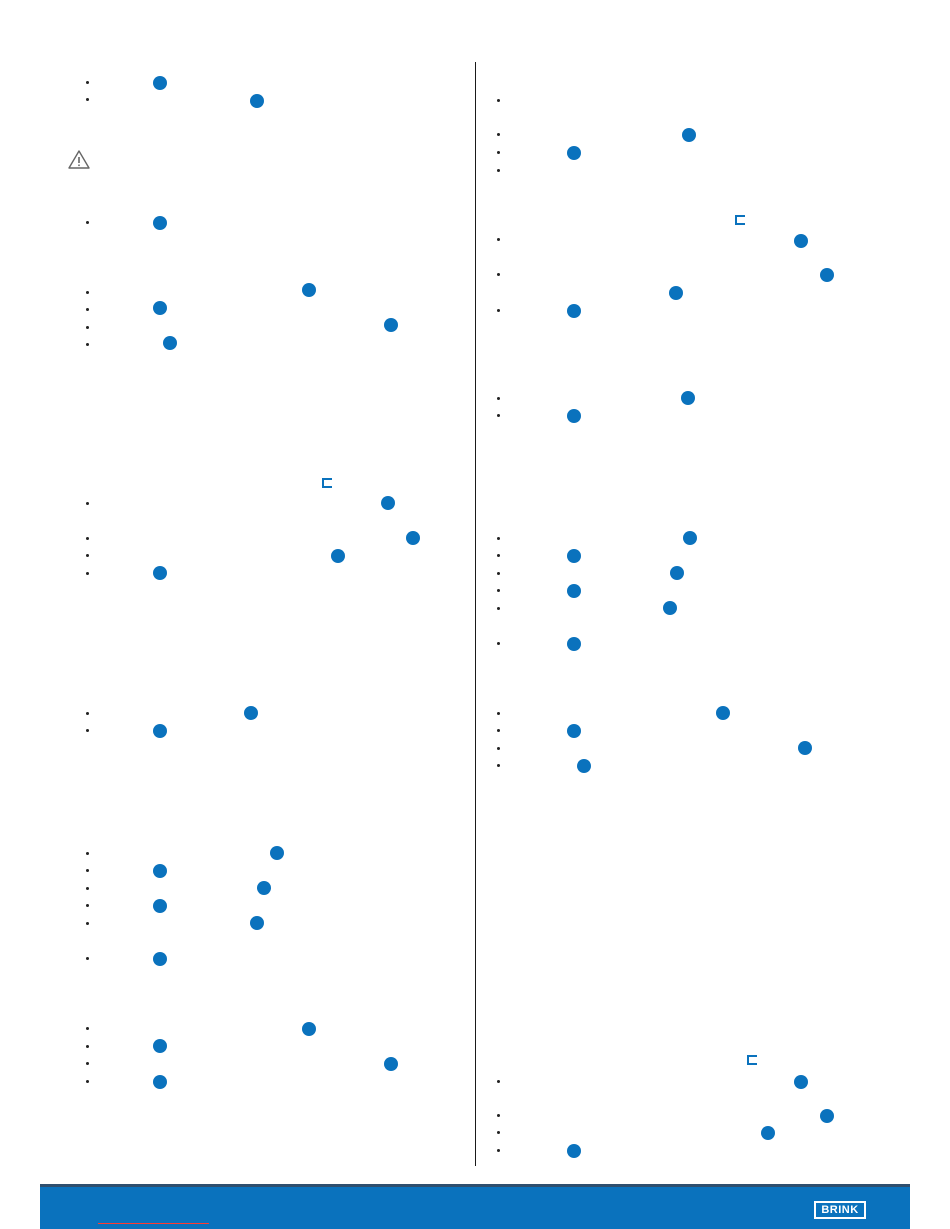 The height and width of the screenshot is (1229, 950). Describe the element at coordinates (475, 1206) in the screenshot. I see `footer-bar: BRINK` at that location.